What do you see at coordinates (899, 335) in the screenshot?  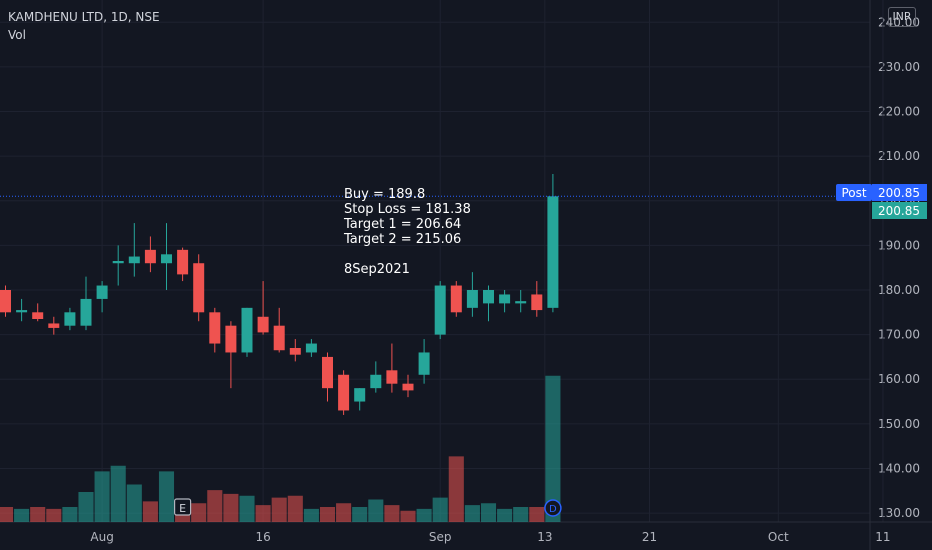 I see `y-tick-label: 170.00` at bounding box center [899, 335].